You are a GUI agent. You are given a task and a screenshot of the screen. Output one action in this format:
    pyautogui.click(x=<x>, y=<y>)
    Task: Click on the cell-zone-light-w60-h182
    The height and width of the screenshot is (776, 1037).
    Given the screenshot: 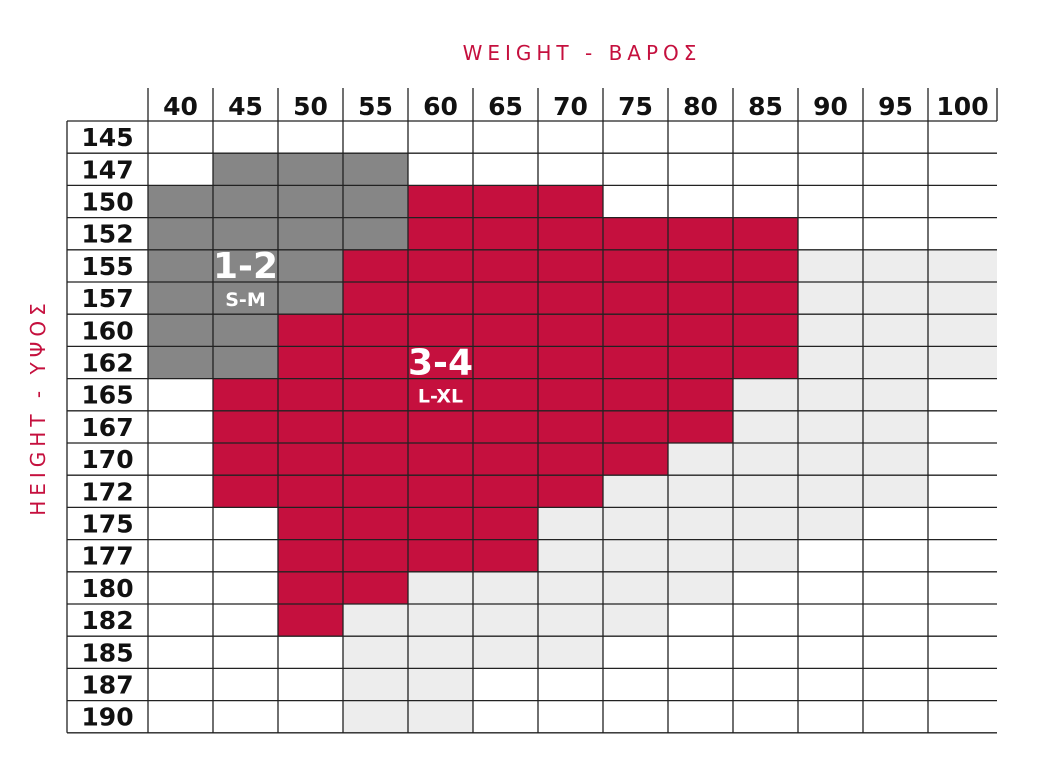 What is the action you would take?
    pyautogui.click(x=440, y=620)
    